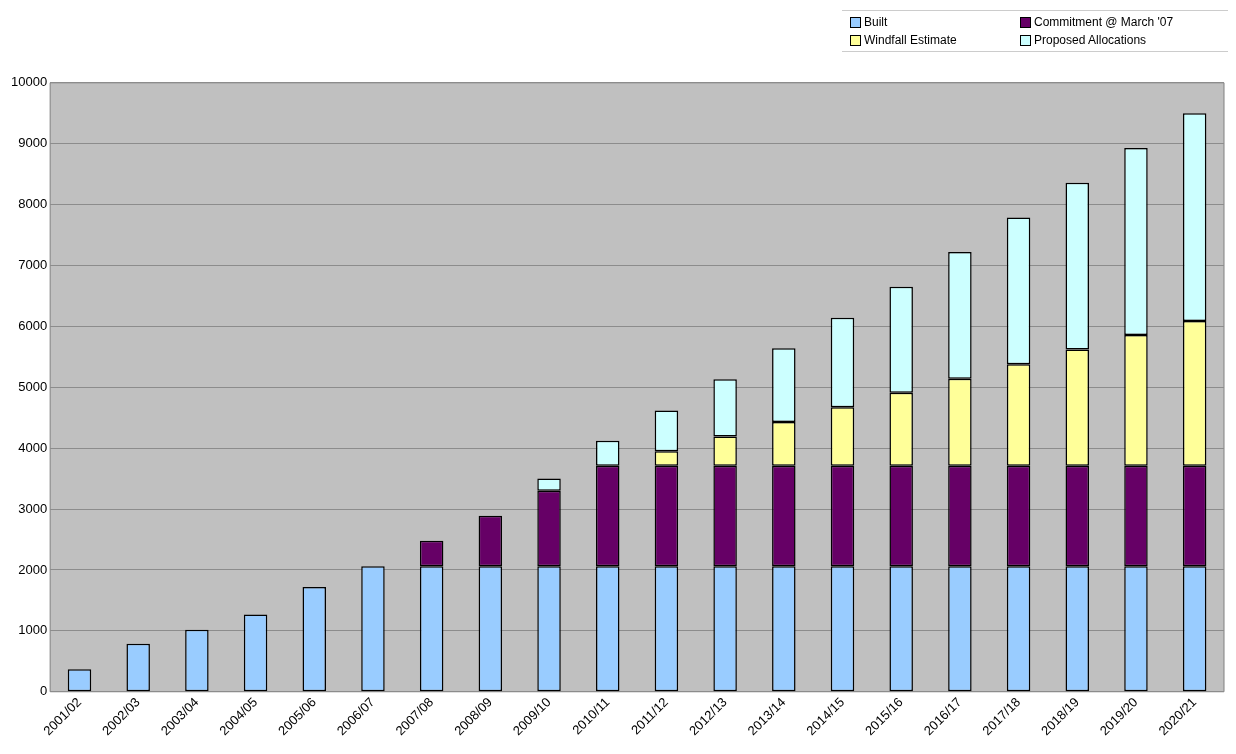 This screenshot has width=1236, height=754. Describe the element at coordinates (33, 569) in the screenshot. I see `y-tick-label: 2000` at that location.